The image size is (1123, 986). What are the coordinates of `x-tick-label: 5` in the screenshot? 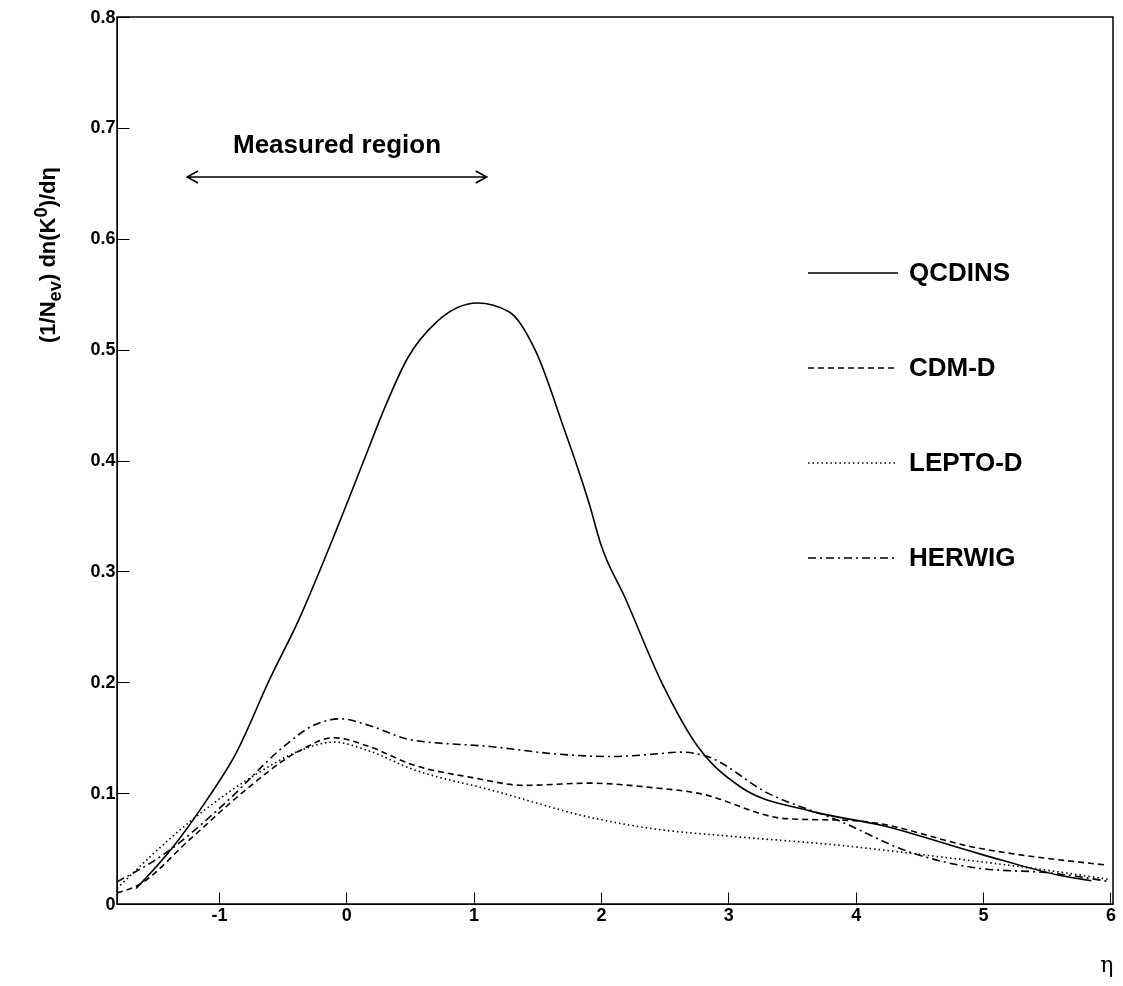 It's located at (983, 914).